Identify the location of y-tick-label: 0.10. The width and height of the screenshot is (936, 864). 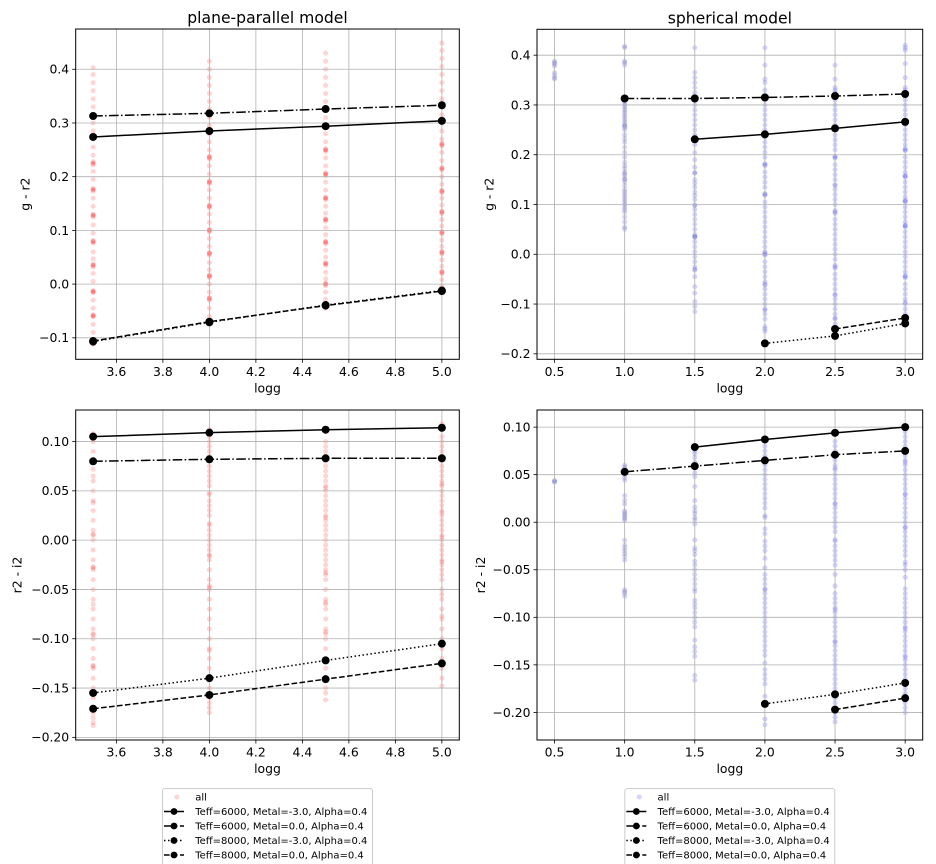
(56, 441).